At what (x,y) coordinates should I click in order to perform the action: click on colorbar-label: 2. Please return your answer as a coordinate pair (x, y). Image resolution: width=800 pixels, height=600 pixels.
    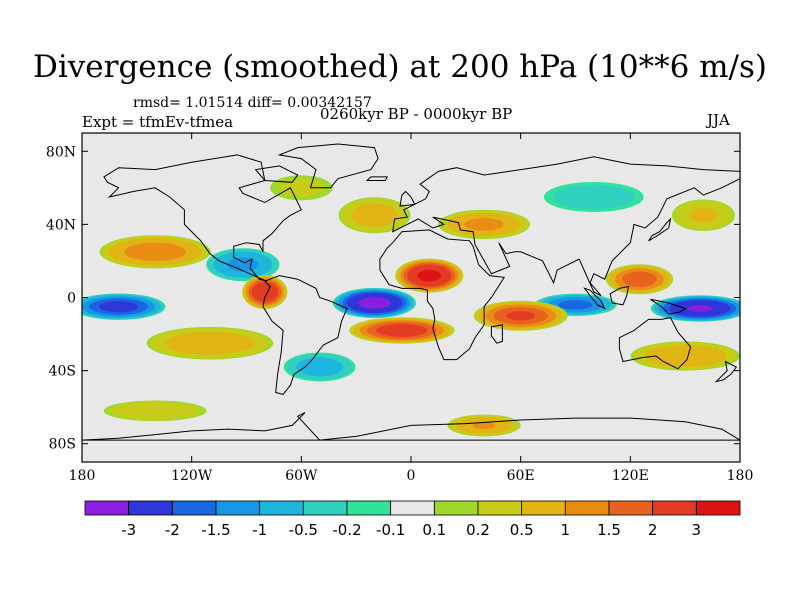
    Looking at the image, I should click on (653, 530).